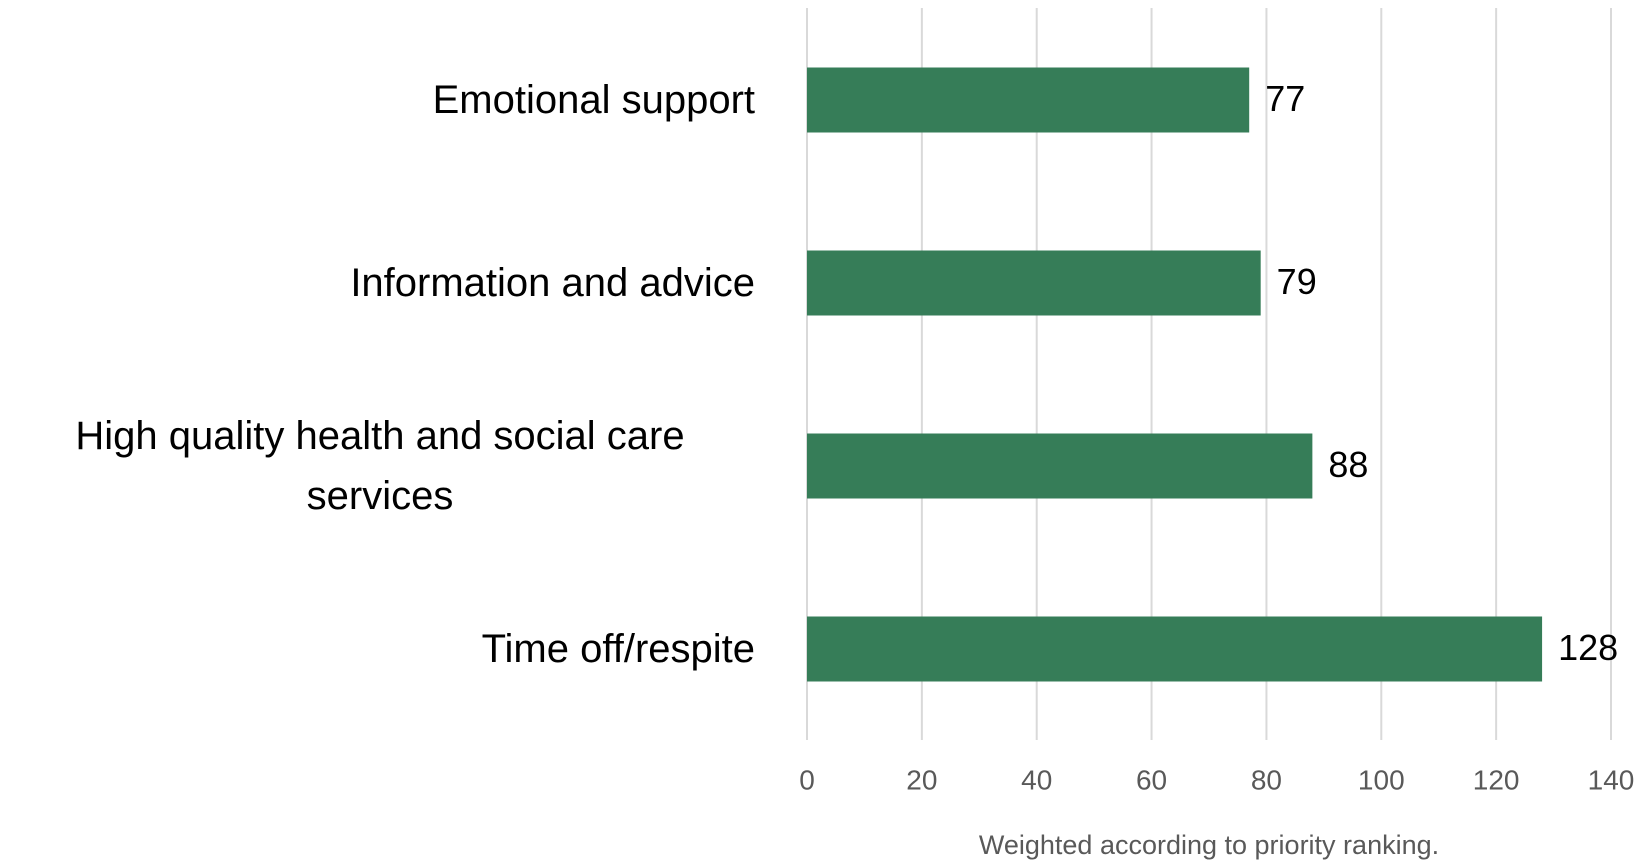  Describe the element at coordinates (1297, 281) in the screenshot. I see `data-label: 79` at that location.